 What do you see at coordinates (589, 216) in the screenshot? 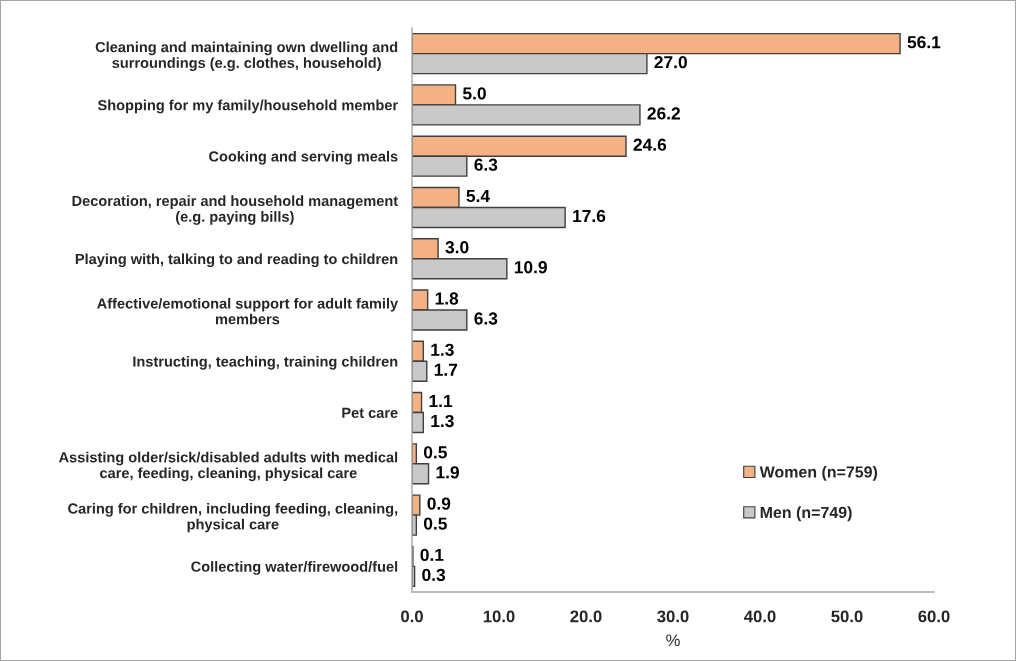
I see `data-label: 17.6` at bounding box center [589, 216].